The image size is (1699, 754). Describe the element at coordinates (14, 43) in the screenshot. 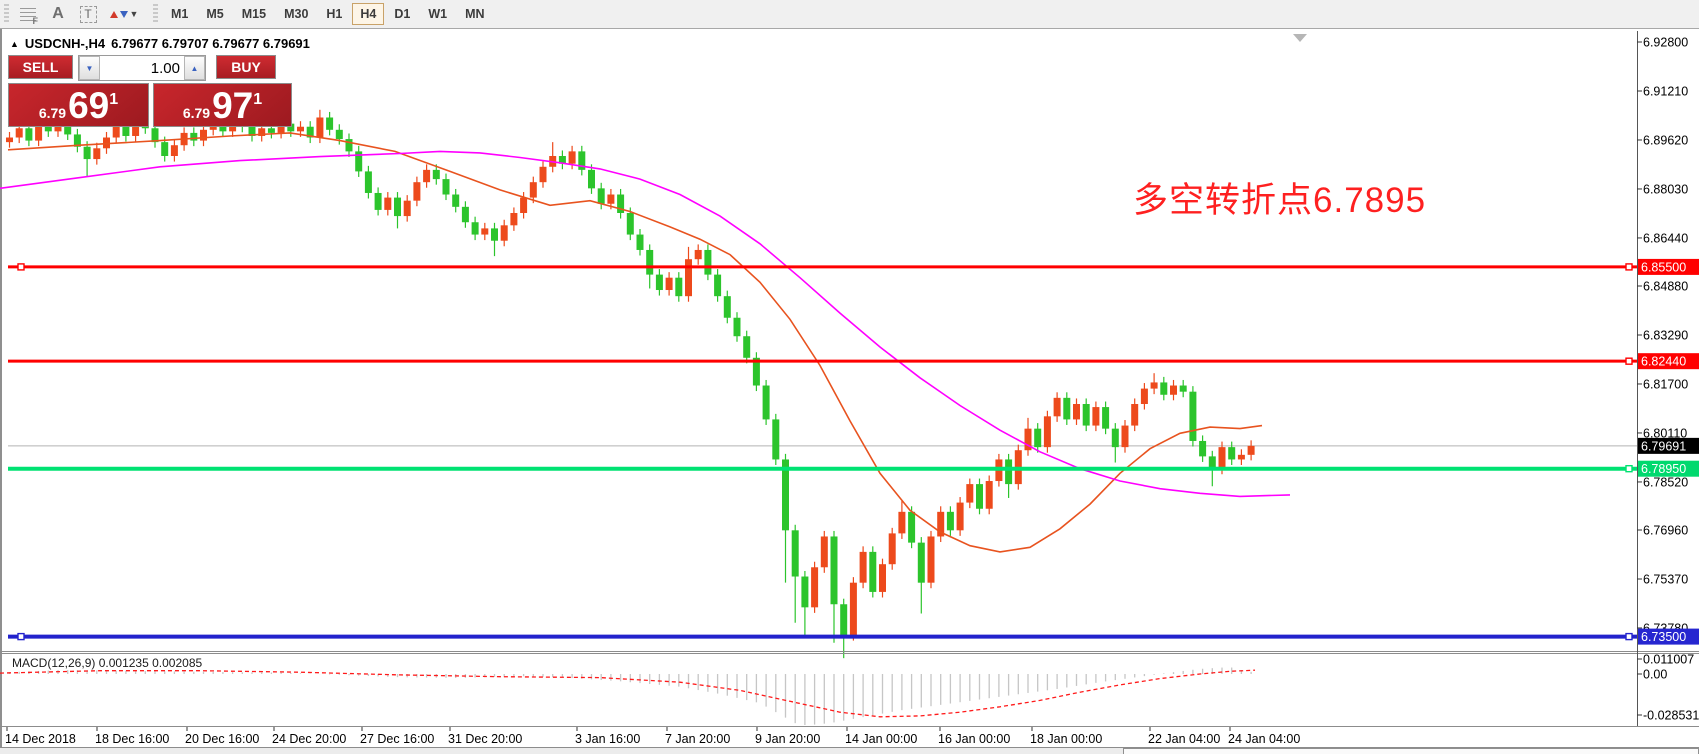

I see `collapse-triangle-icon: ▲` at that location.